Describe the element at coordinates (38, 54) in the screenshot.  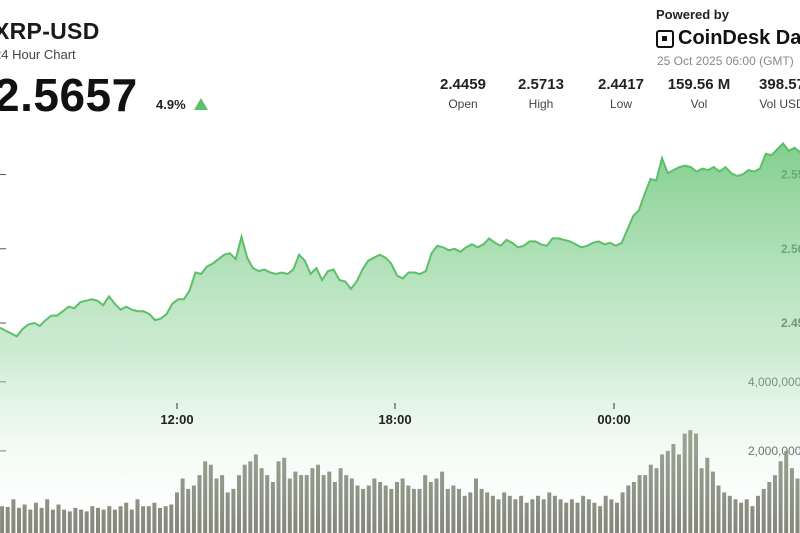
I see `chart-subtitle: 24 Hour Chart` at that location.